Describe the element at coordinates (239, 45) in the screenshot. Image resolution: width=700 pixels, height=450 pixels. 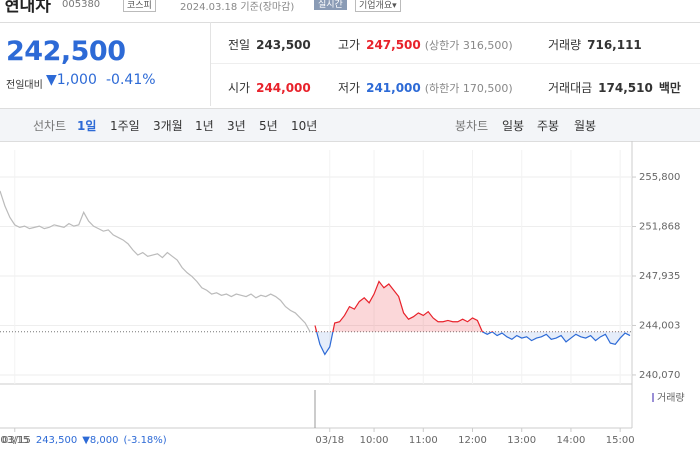
I see `stat-label: 전일` at that location.